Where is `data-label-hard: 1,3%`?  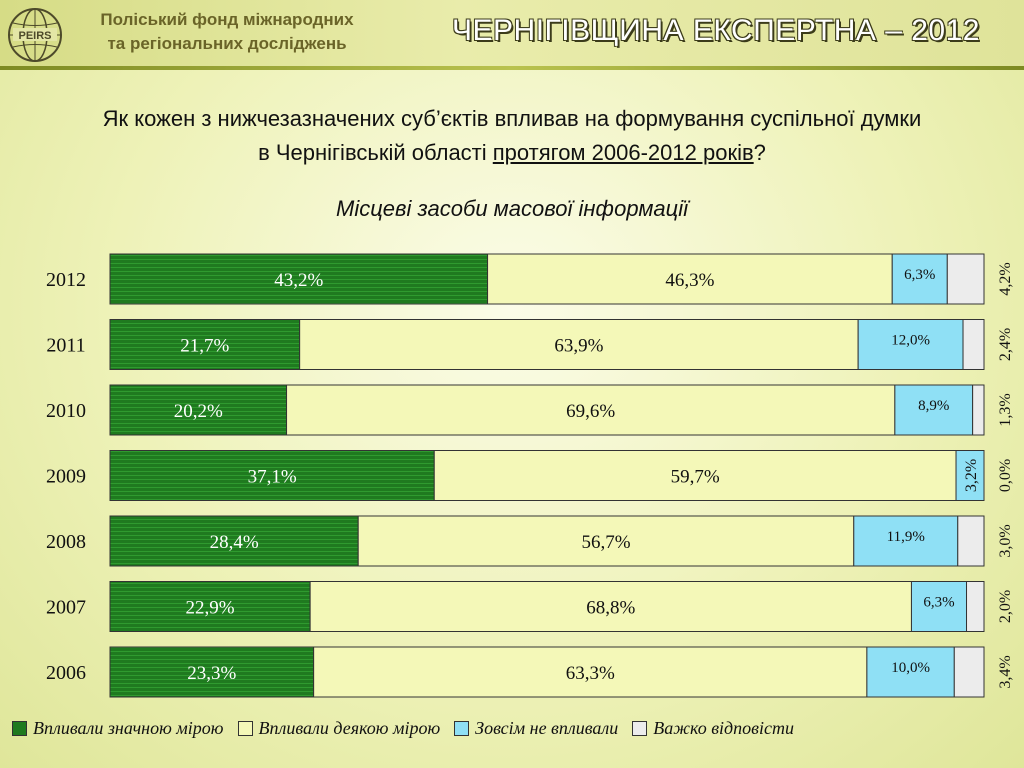 data-label-hard: 1,3% is located at coordinates (1005, 409).